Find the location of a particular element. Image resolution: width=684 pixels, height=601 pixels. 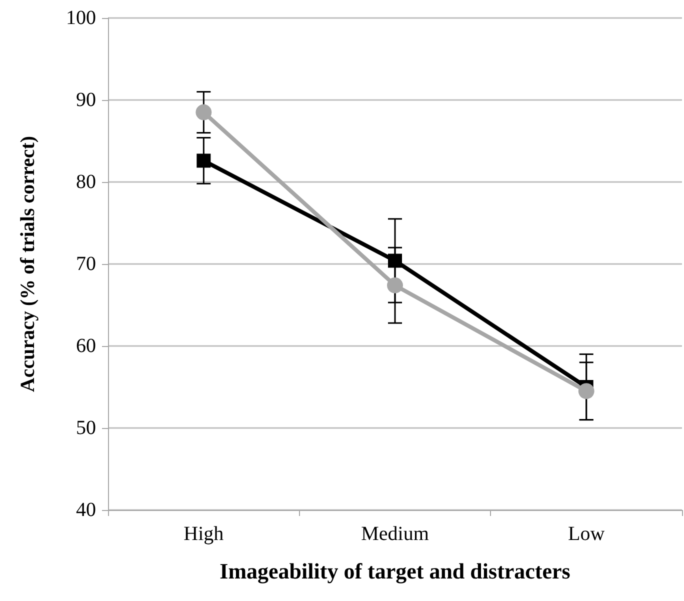

y-axis-title: Accuracy (% of trials correct) is located at coordinates (28, 264).